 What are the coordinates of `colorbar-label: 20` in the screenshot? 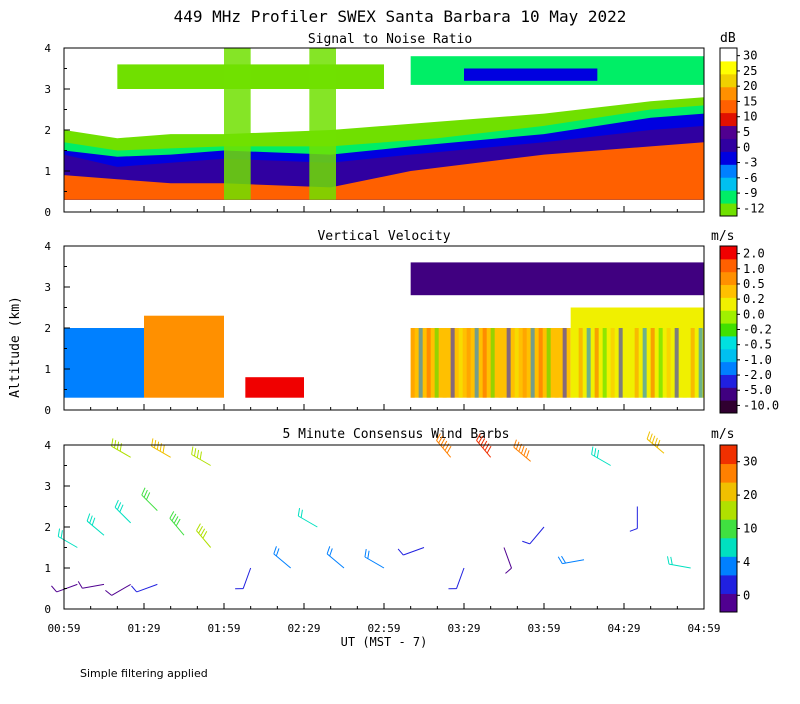 It's located at (750, 86).